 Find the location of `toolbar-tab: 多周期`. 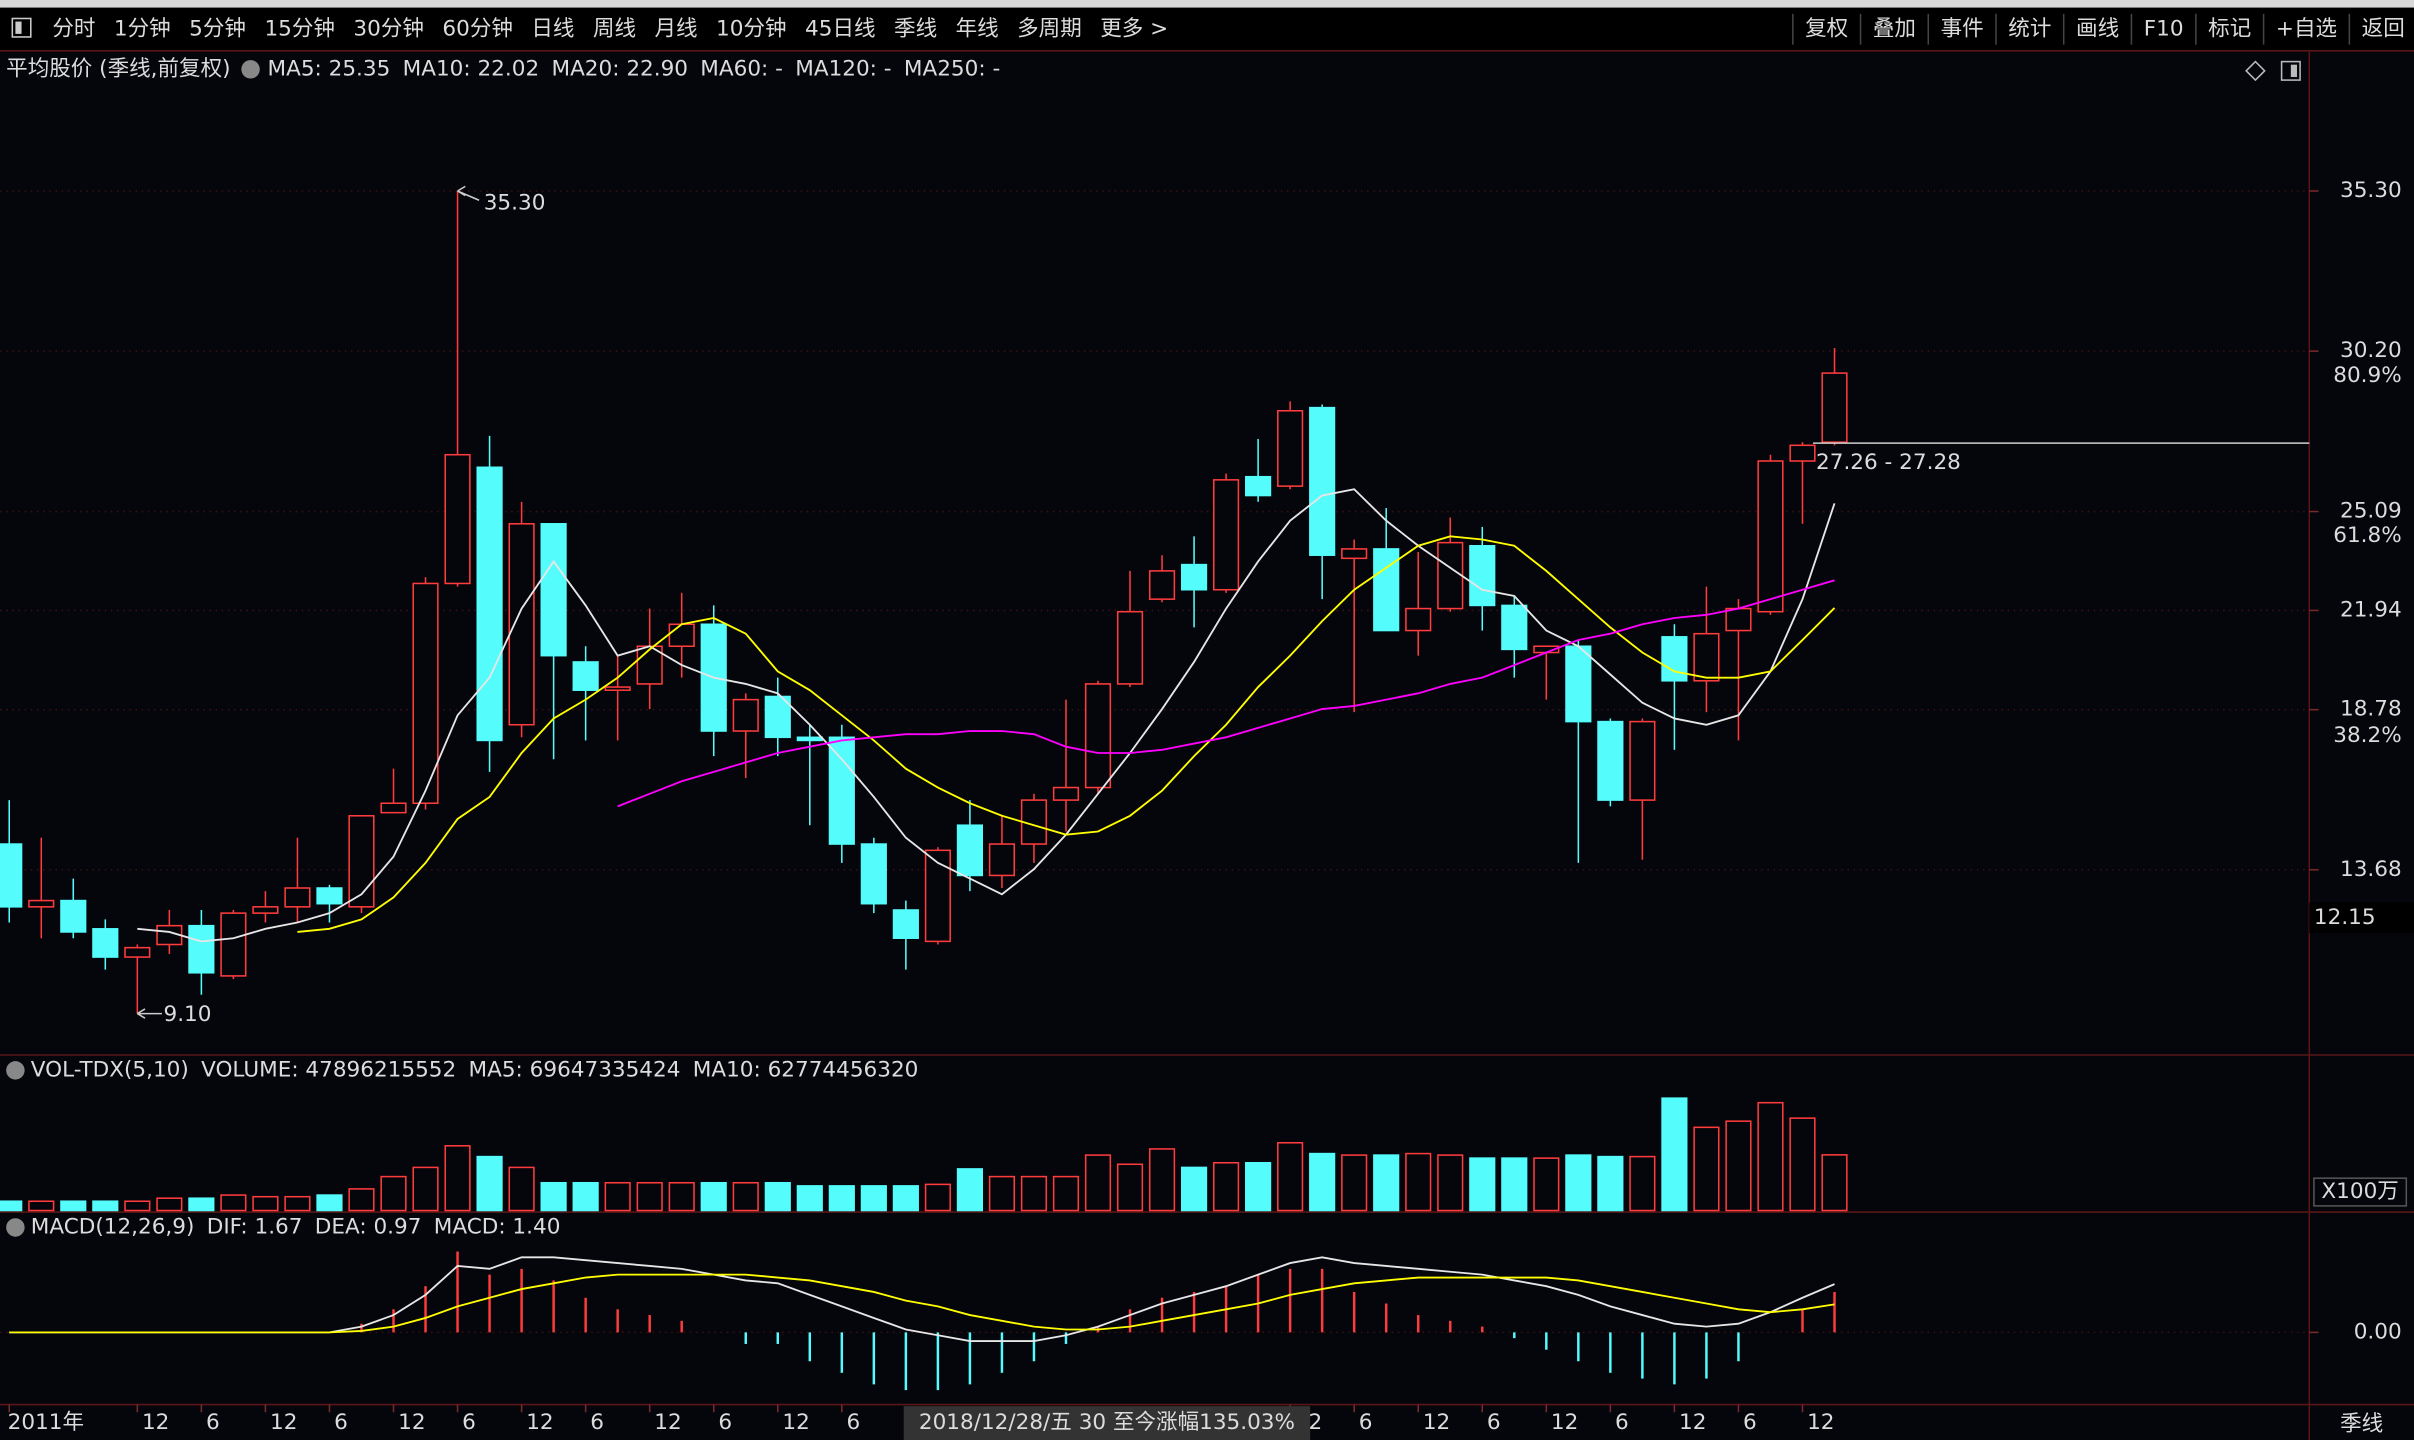

toolbar-tab: 多周期 is located at coordinates (1049, 28).